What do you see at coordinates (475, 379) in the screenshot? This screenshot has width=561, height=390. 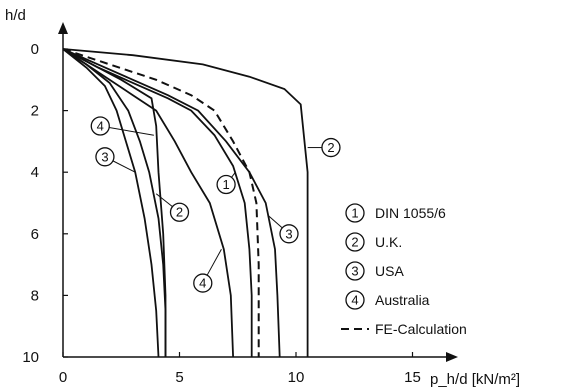 I see `x-axis-title: p_h/d [kN/m²]` at bounding box center [475, 379].